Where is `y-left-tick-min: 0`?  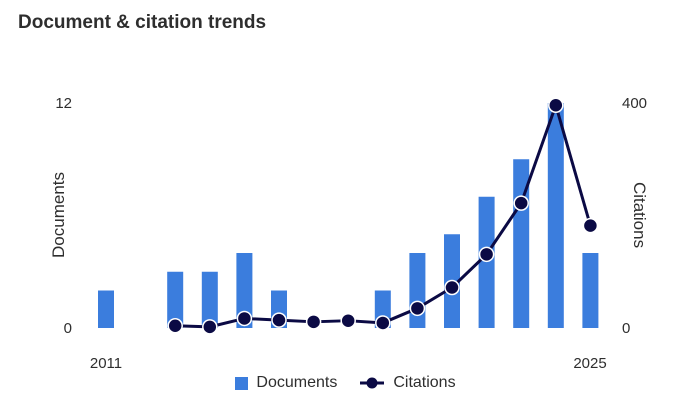 y-left-tick-min: 0 is located at coordinates (68, 328).